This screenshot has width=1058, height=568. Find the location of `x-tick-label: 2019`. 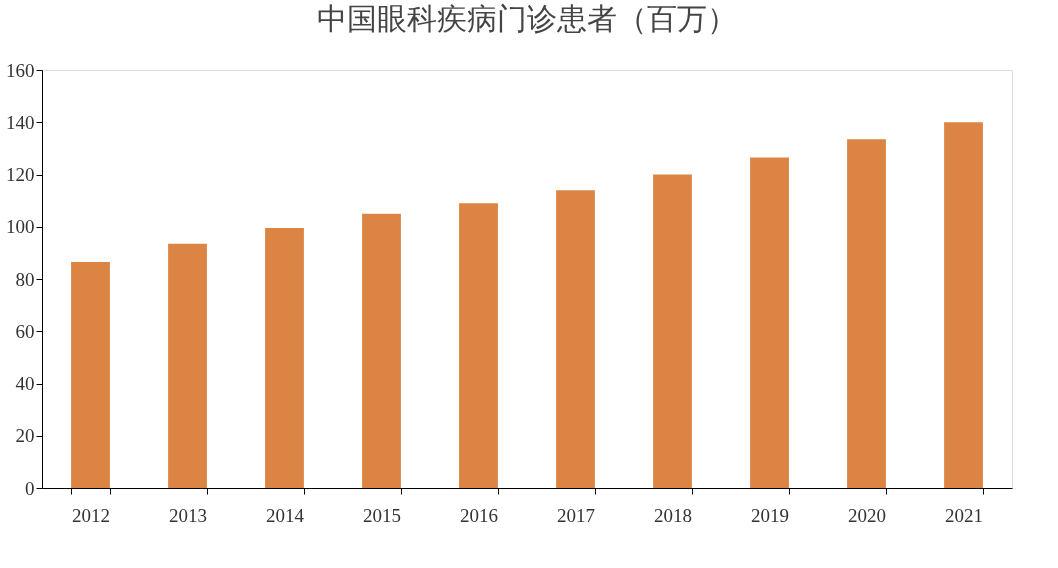

x-tick-label: 2019 is located at coordinates (770, 515).